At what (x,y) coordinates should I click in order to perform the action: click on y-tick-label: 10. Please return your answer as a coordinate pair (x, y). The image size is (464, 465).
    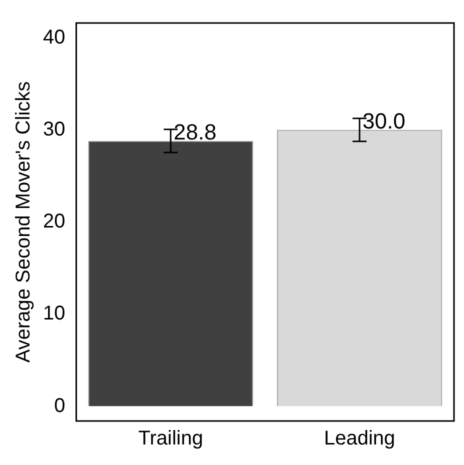
    Looking at the image, I should click on (54, 313).